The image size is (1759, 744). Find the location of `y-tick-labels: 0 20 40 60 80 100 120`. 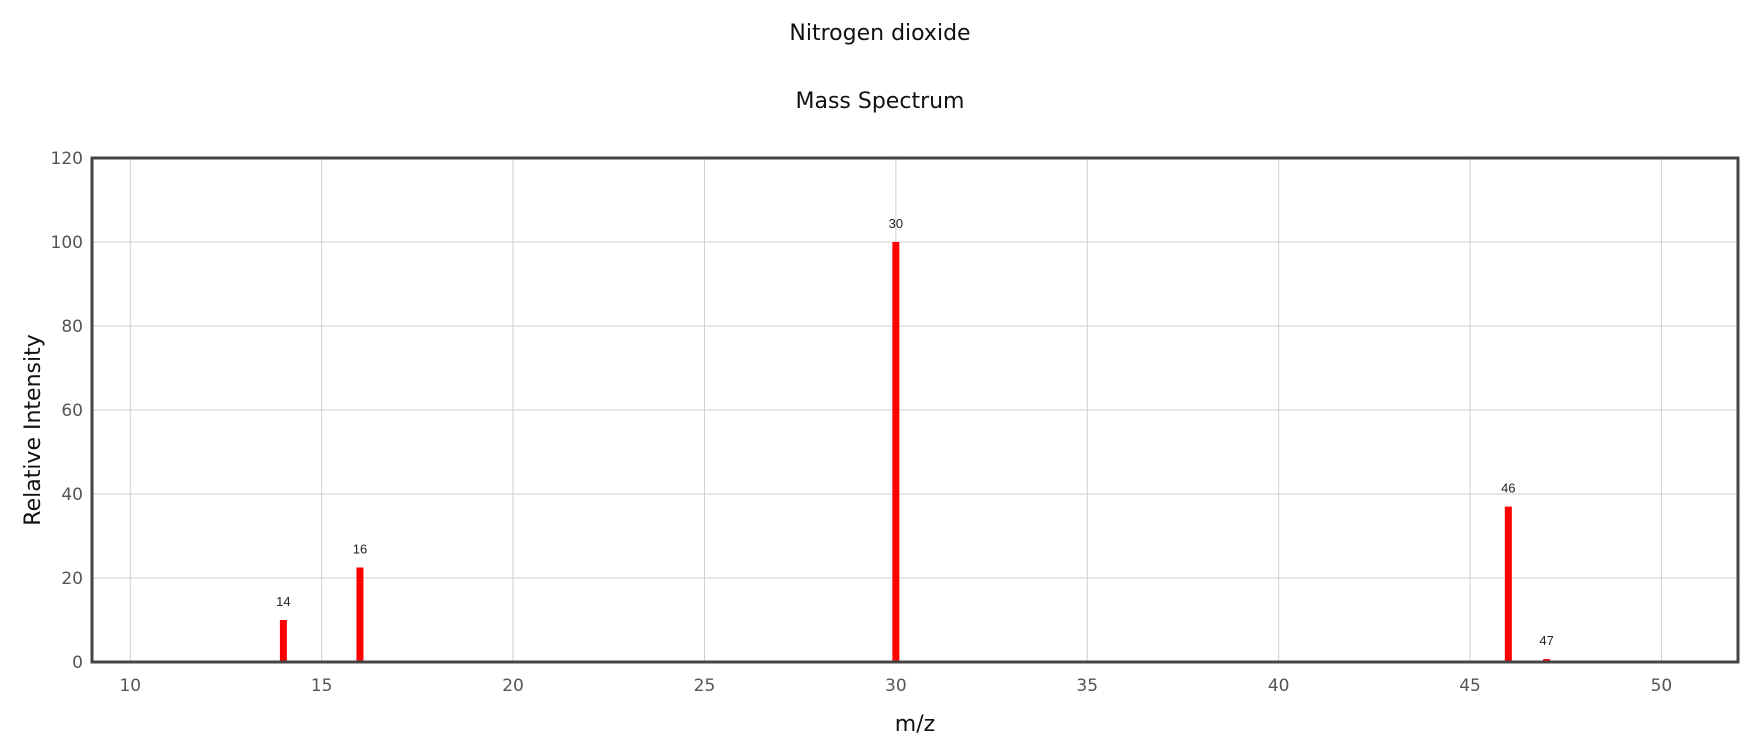

y-tick-labels: 0 20 40 60 80 100 120 is located at coordinates (67, 411).